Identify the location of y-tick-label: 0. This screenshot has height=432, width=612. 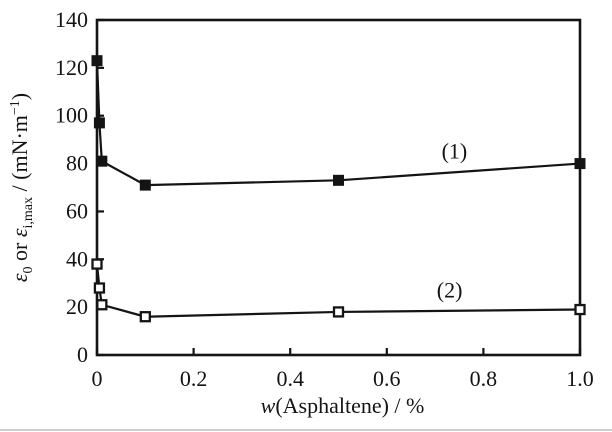
(82, 354).